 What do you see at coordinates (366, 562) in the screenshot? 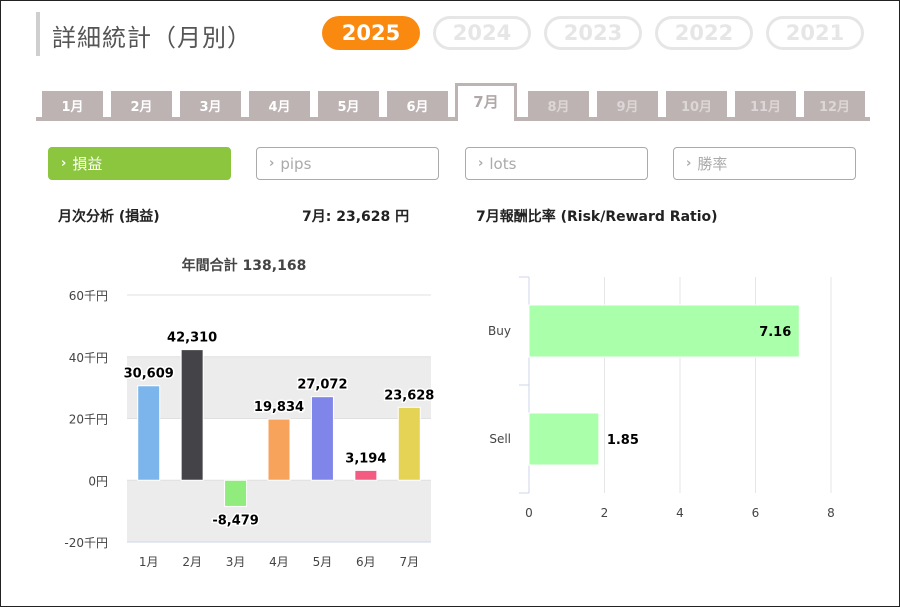
I see `x-tick-label: 6月` at bounding box center [366, 562].